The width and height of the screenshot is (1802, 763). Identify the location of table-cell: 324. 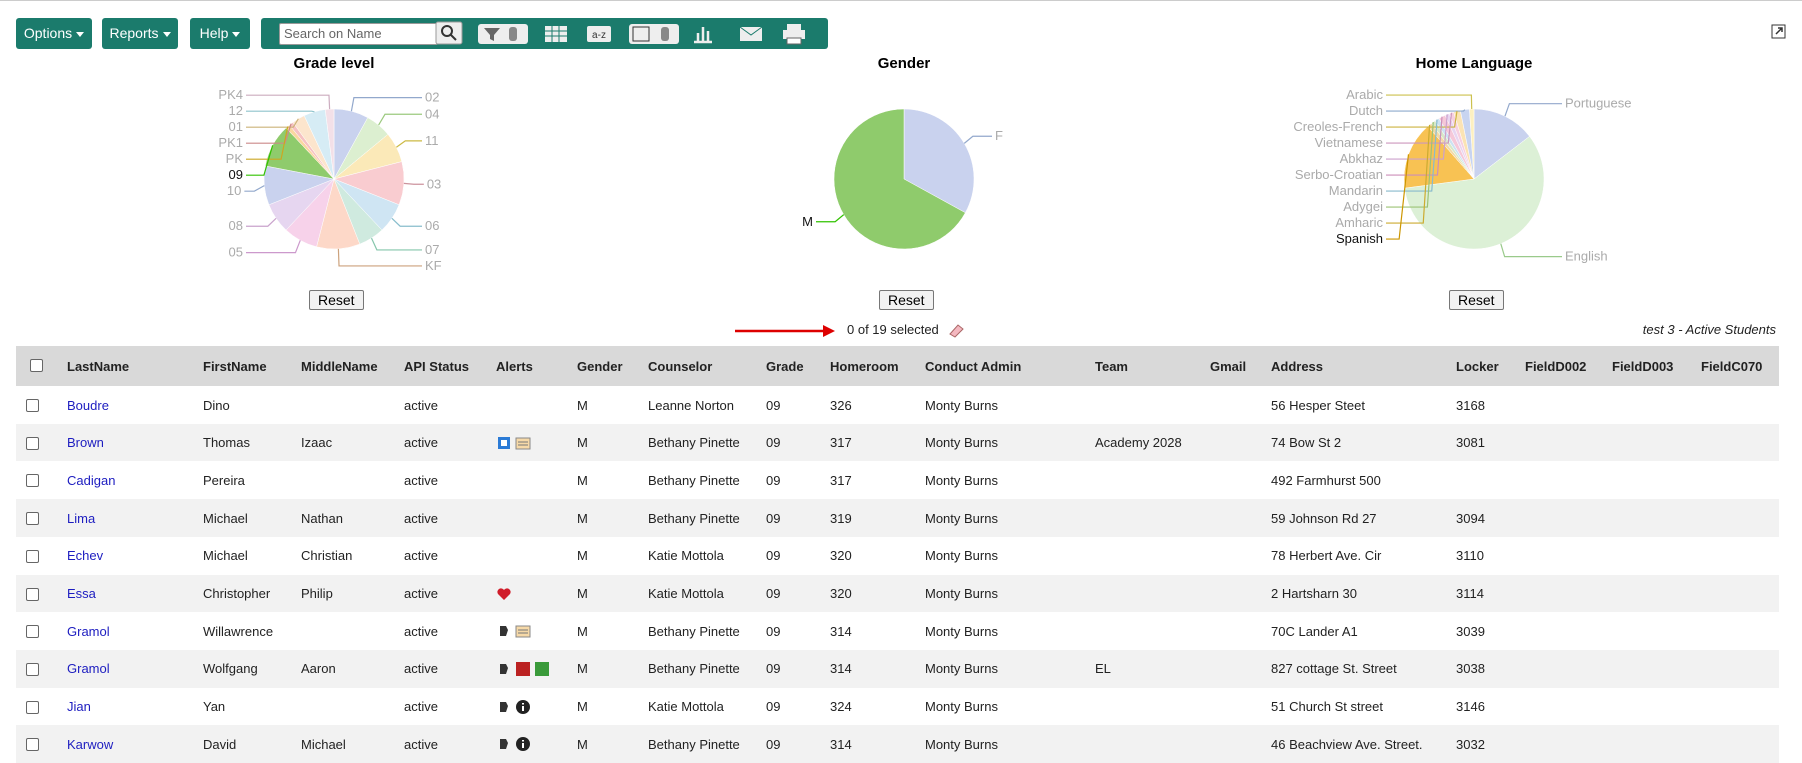
(841, 707).